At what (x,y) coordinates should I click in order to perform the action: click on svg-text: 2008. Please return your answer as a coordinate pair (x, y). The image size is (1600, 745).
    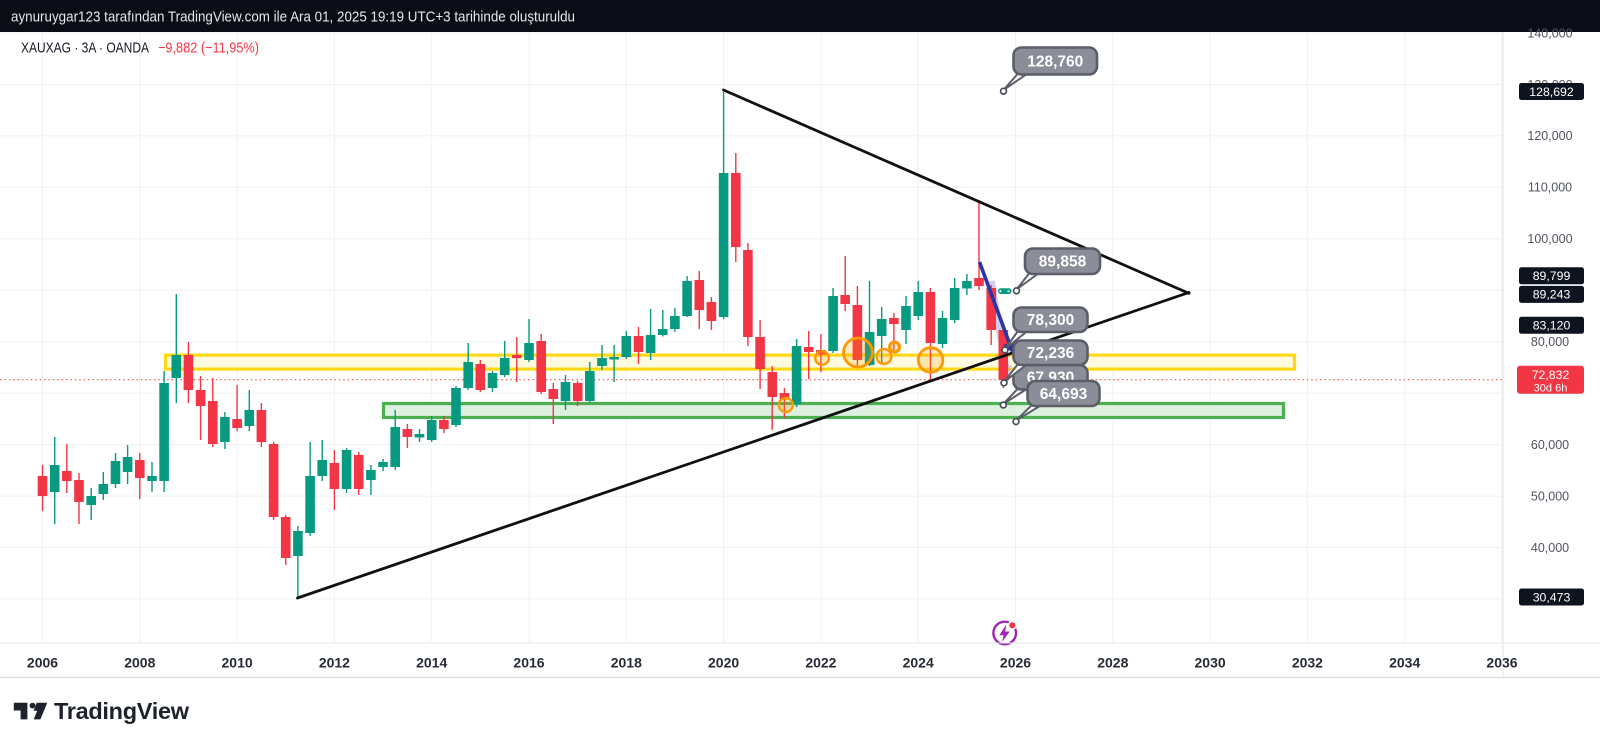
    Looking at the image, I should click on (139, 663).